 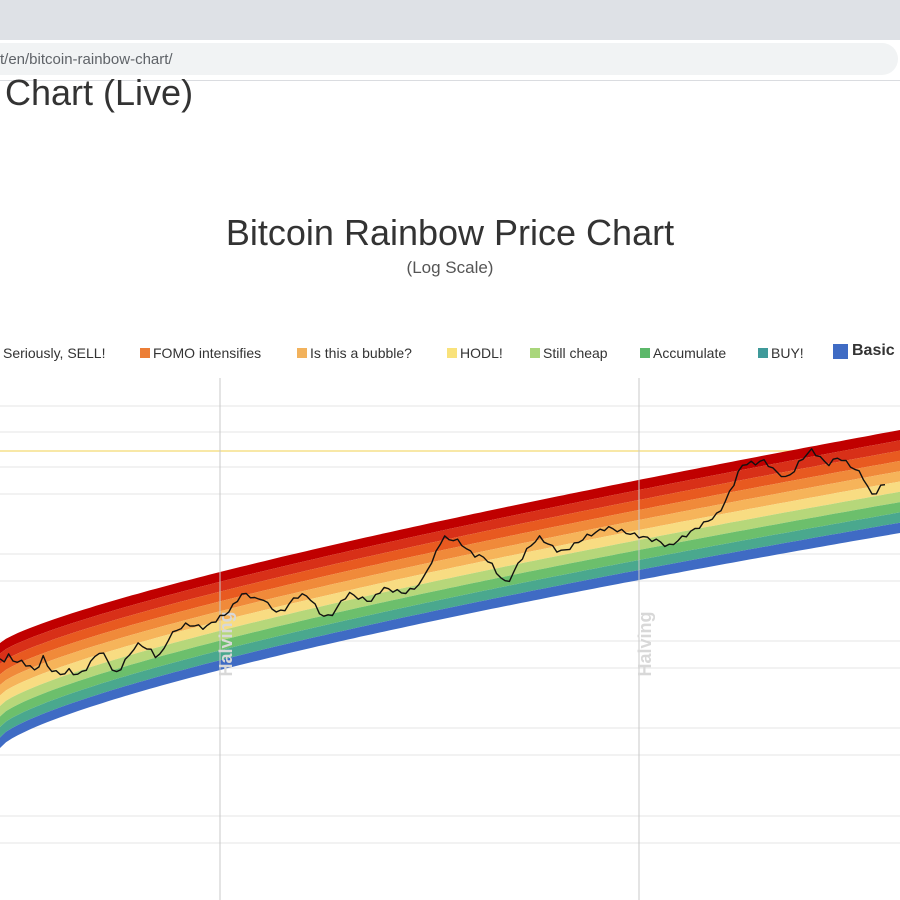 I want to click on legend-label: BUY!, so click(x=787, y=353).